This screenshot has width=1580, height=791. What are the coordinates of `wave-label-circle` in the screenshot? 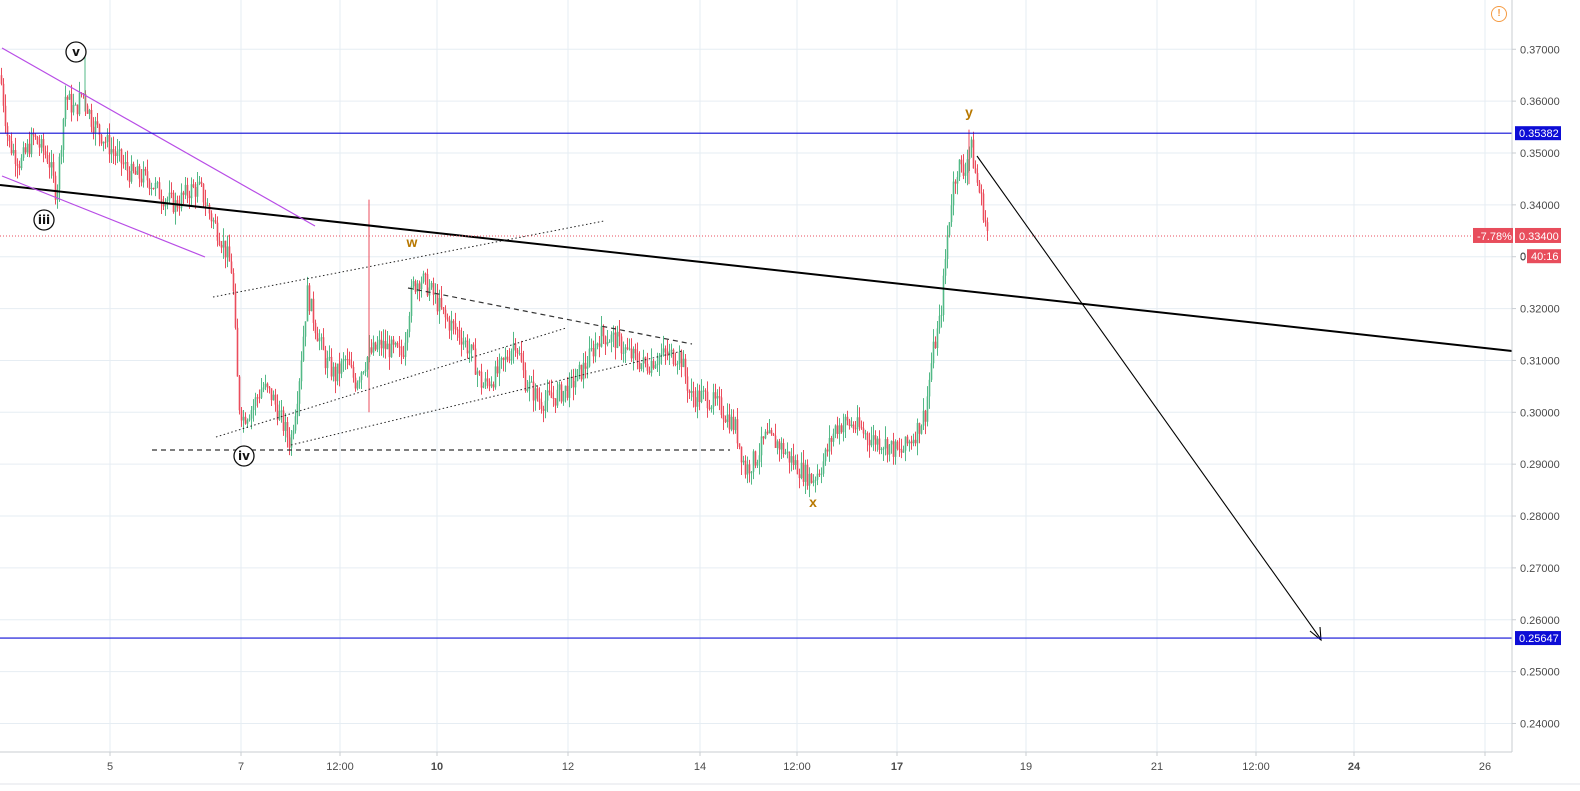 It's located at (76, 52).